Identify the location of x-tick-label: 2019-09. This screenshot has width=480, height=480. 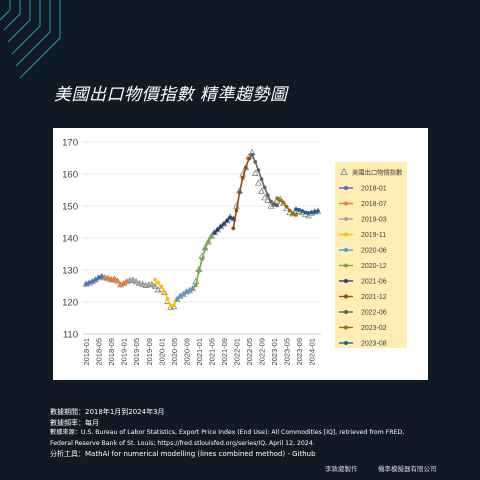
(149, 352).